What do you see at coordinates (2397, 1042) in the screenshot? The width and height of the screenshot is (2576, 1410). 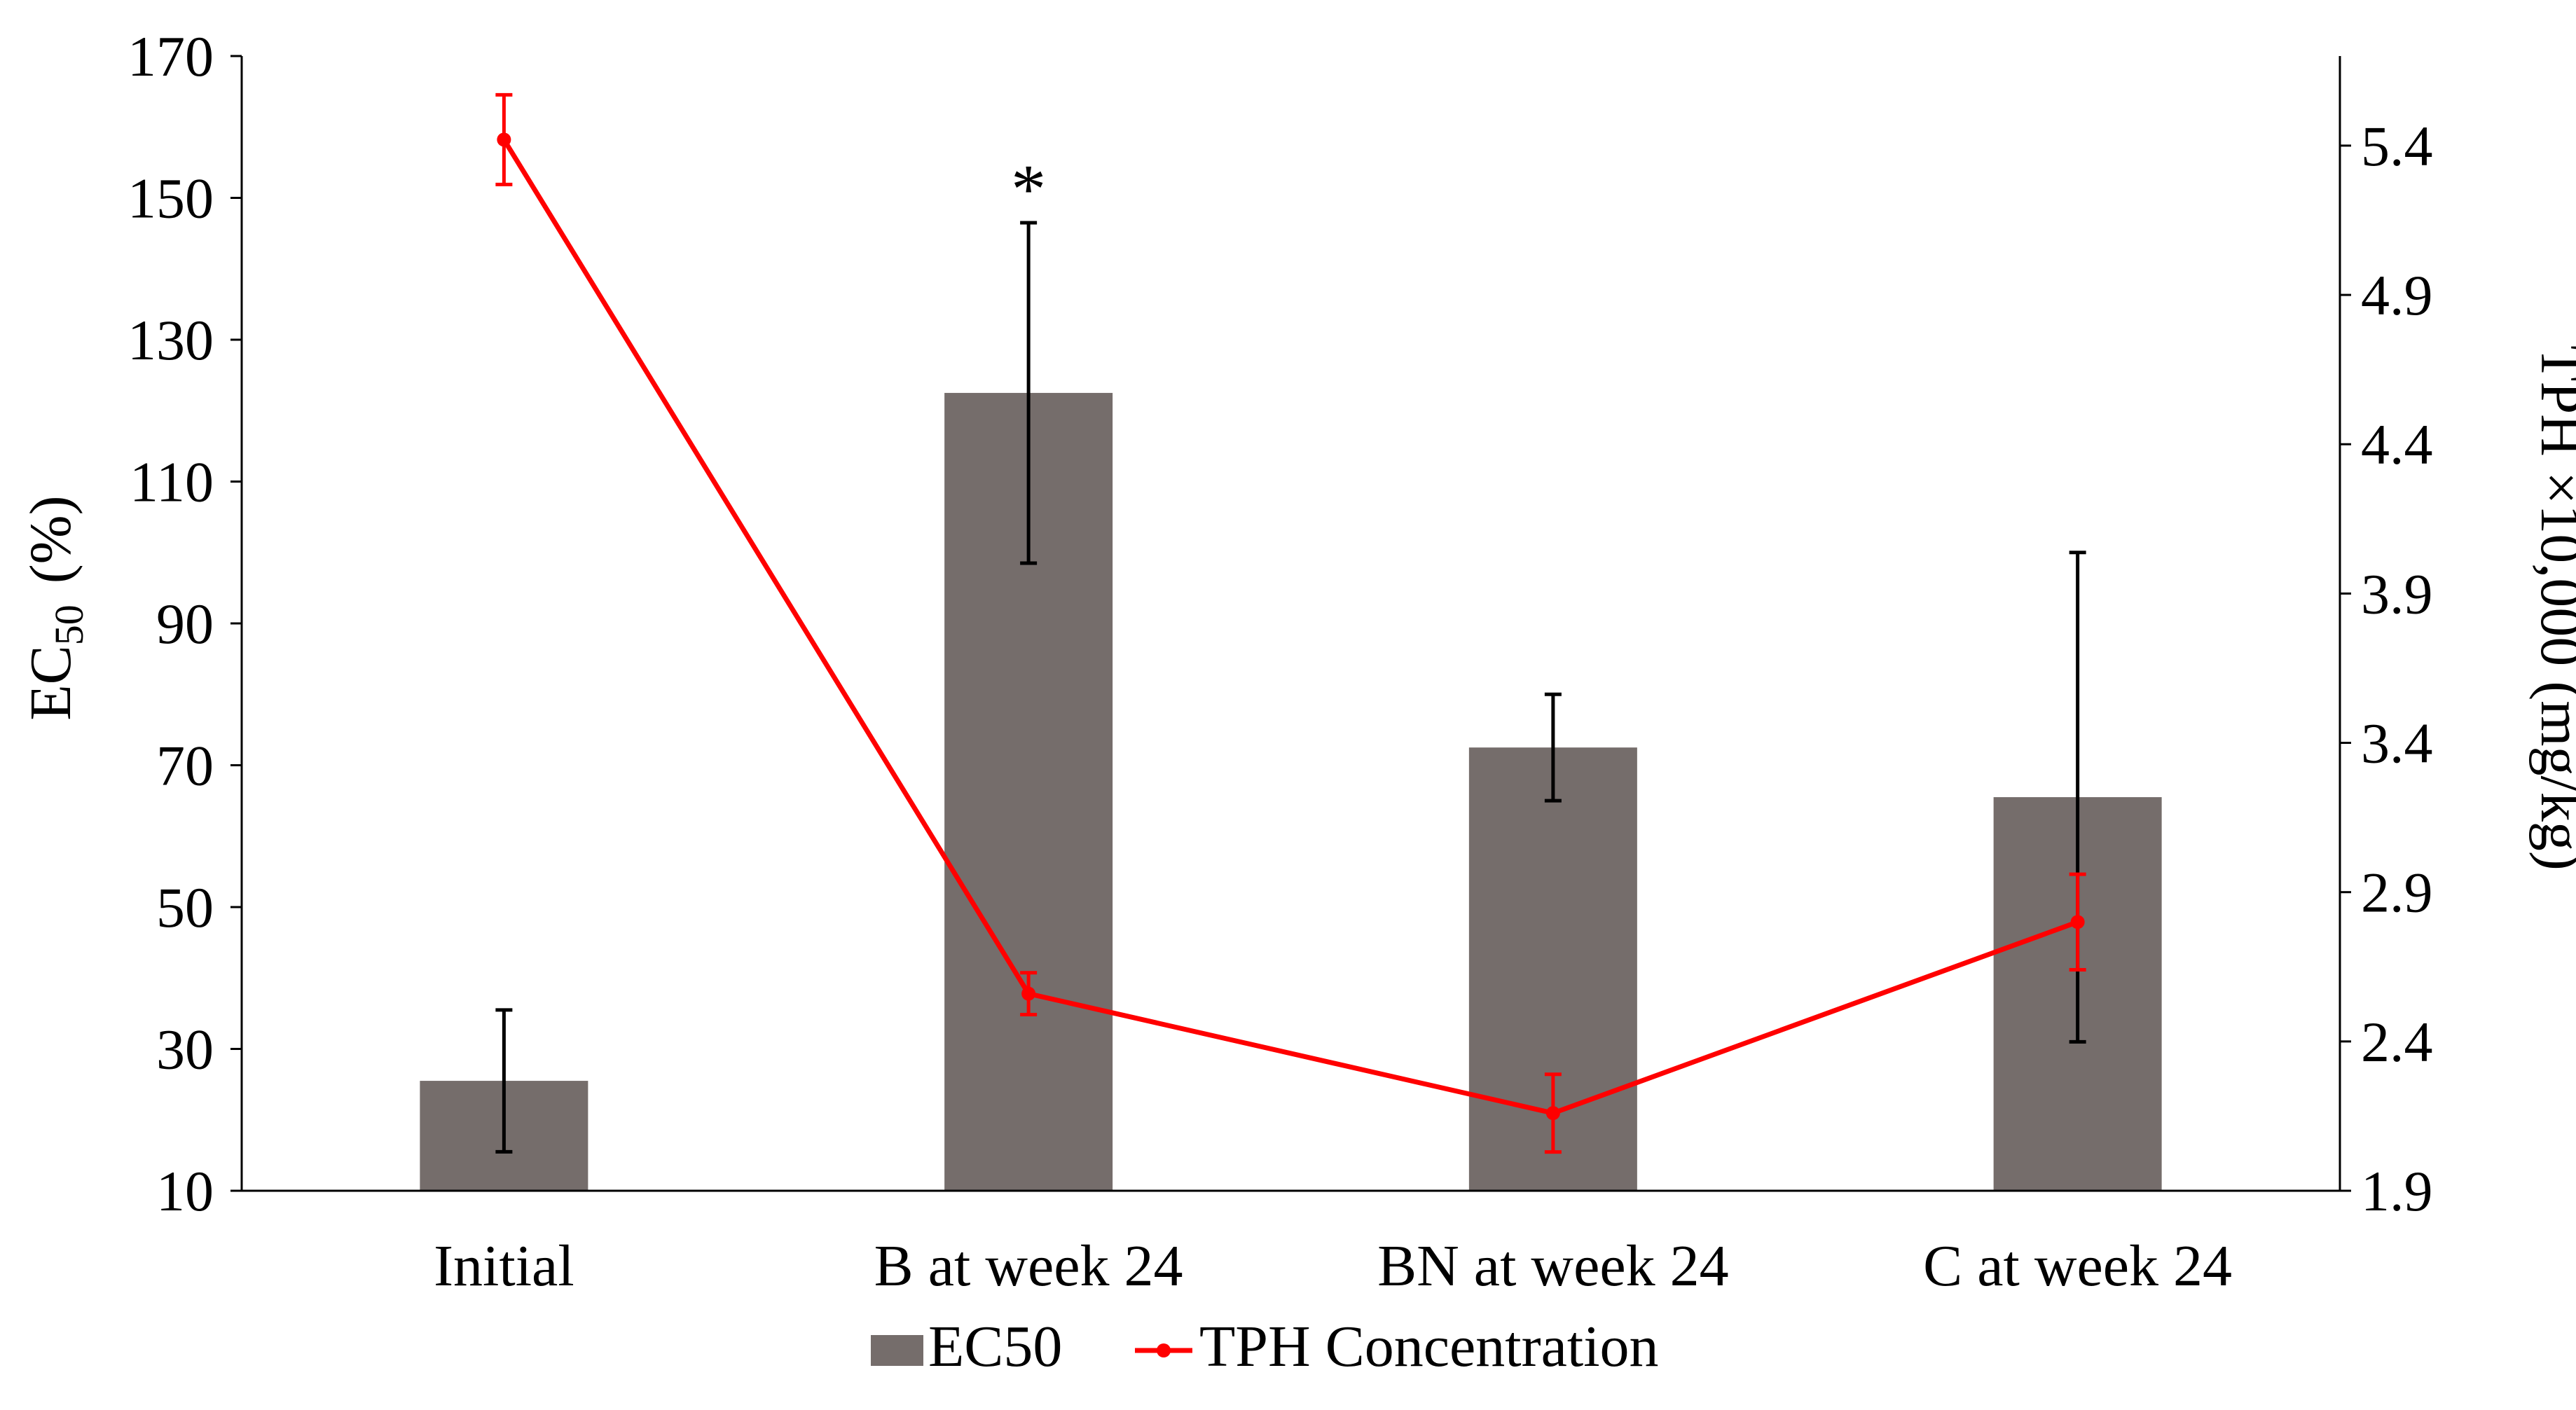 I see `right-tick-label: 2.4` at bounding box center [2397, 1042].